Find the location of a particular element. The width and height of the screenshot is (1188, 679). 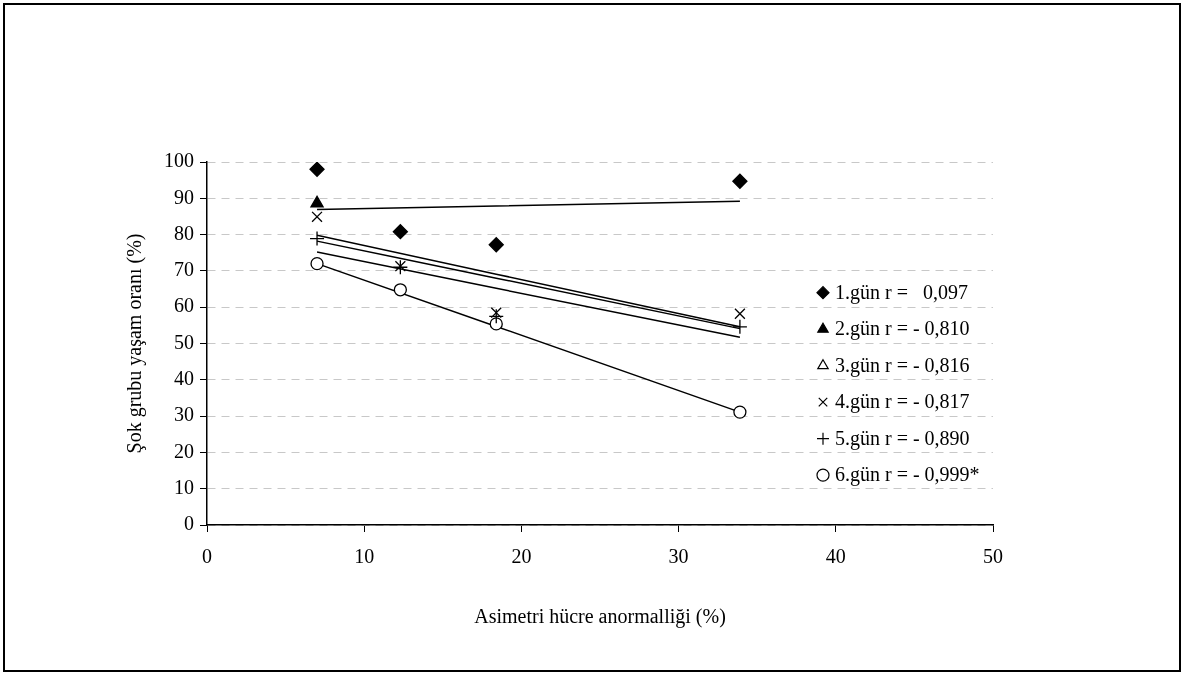

y-tick-label: 80 is located at coordinates (184, 232).